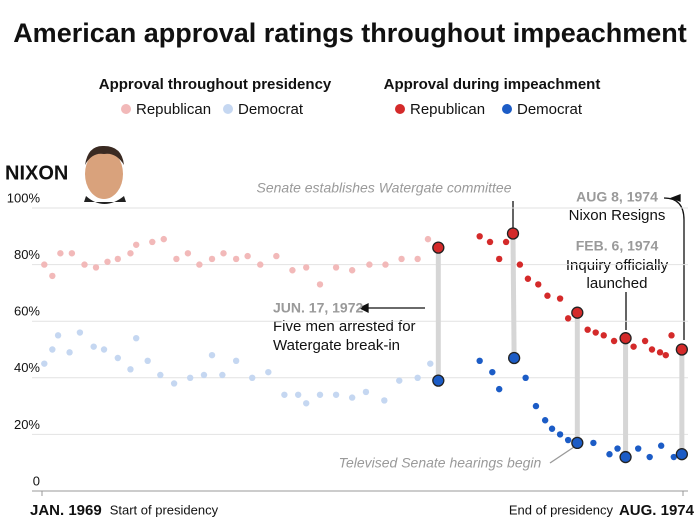  I want to click on legend-label: Democrat, so click(550, 109).